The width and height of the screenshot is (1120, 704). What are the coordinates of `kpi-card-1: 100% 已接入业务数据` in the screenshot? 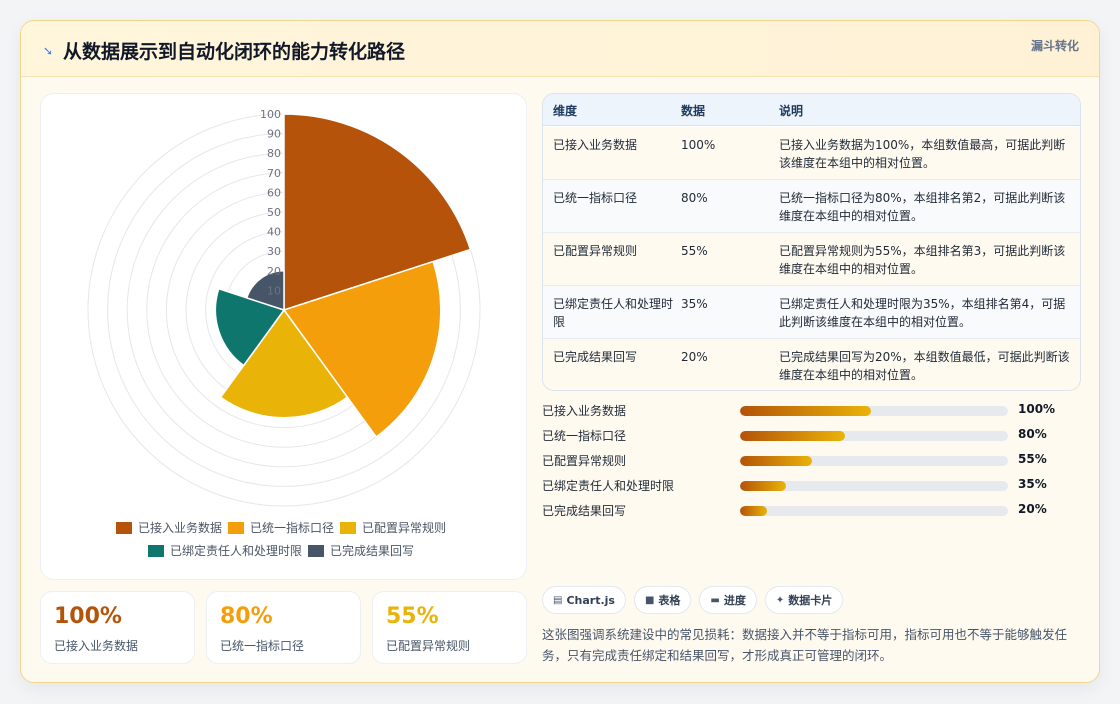 It's located at (117, 627).